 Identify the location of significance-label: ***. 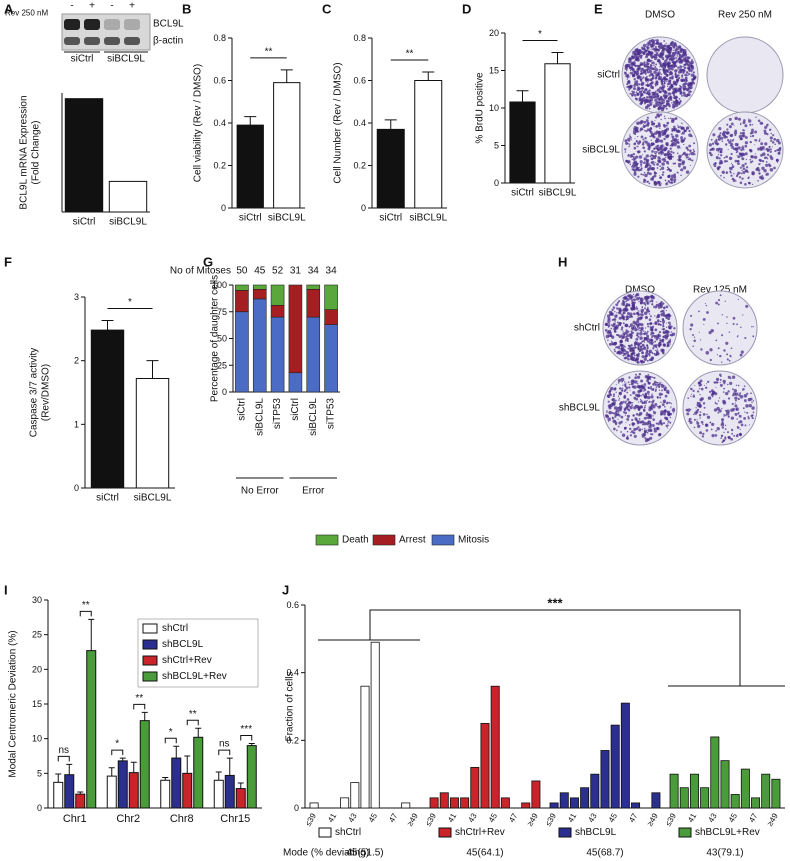
(246, 729).